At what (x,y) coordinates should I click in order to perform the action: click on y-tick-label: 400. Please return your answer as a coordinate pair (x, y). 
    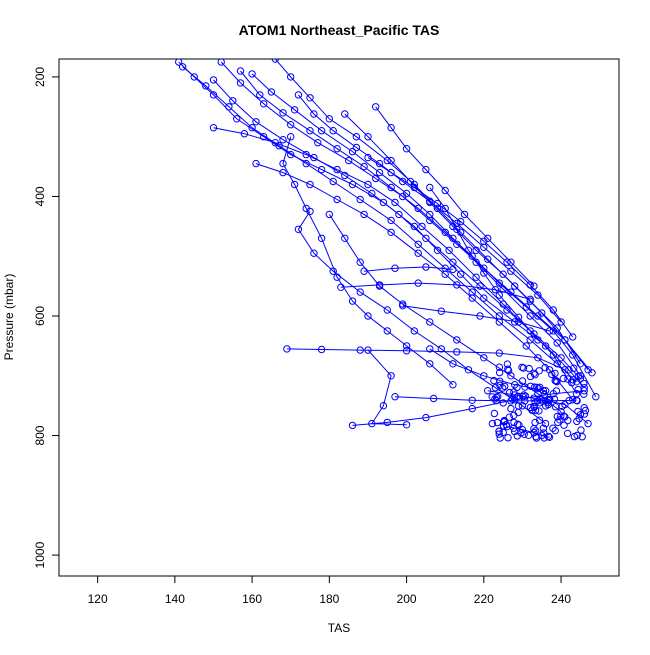
    Looking at the image, I should click on (40, 196).